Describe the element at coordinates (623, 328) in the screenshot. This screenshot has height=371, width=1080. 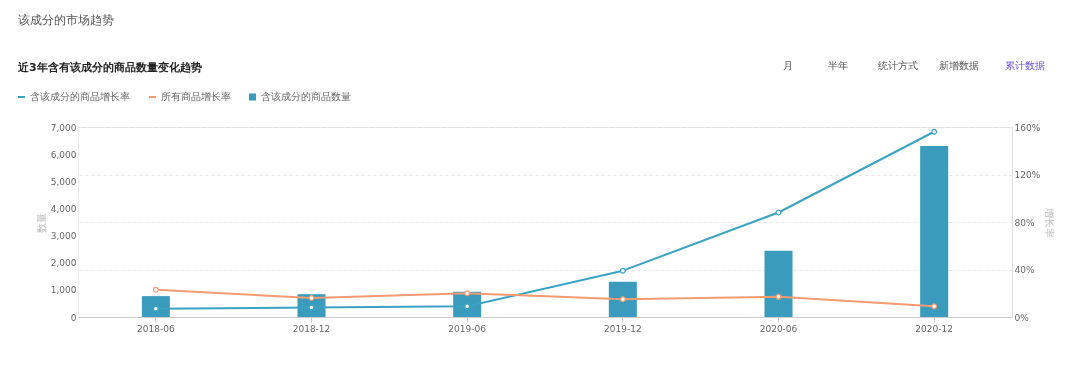
I see `x-tick-label: 2019-12` at that location.